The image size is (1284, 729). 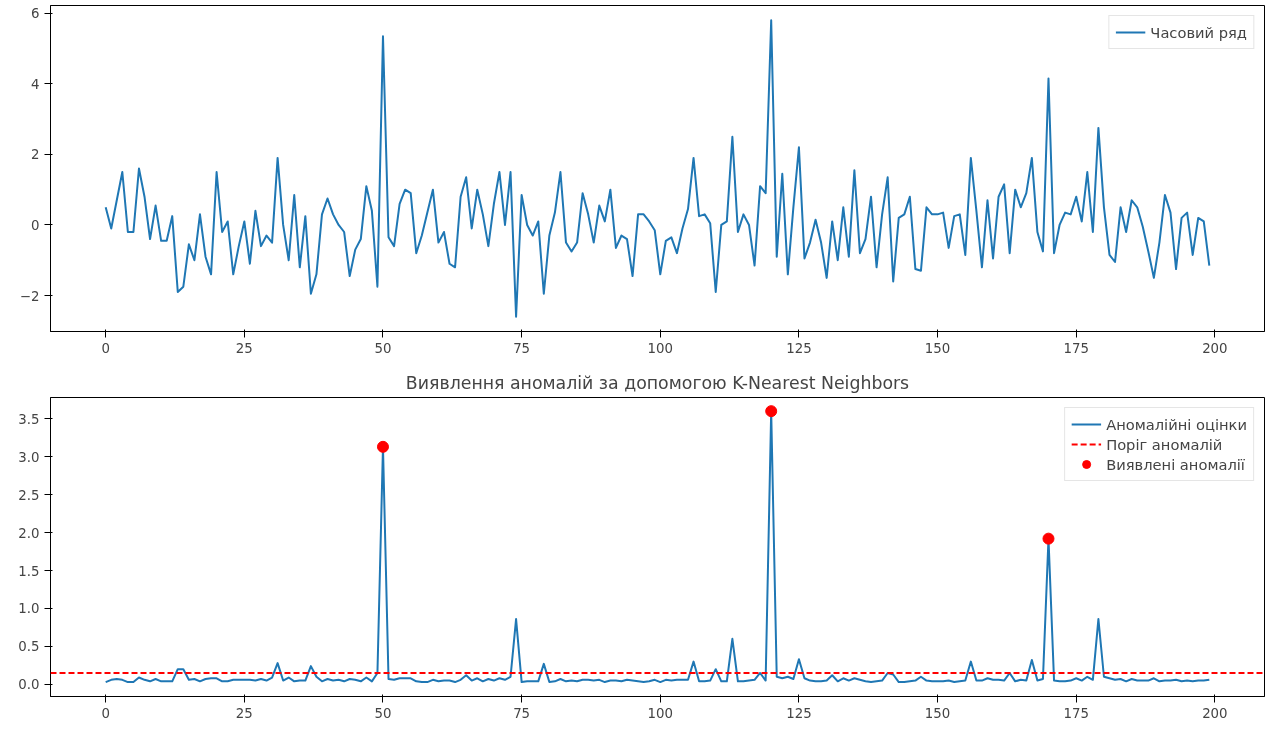 I want to click on y-tick-label: 0.0, so click(x=29, y=685).